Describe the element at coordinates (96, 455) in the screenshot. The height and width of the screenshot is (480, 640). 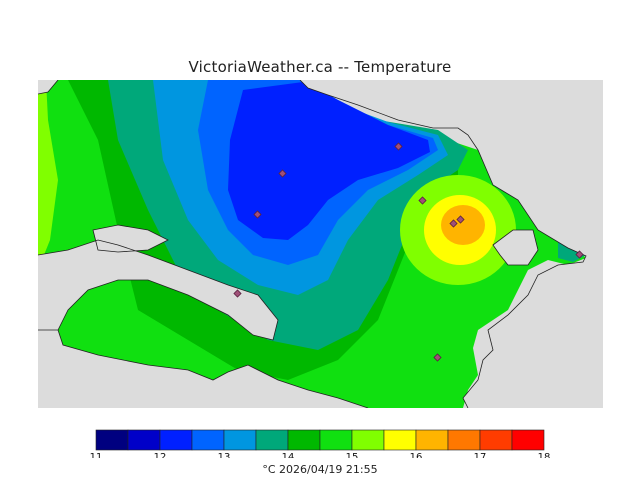
I see `legend-tick-label: 11` at that location.